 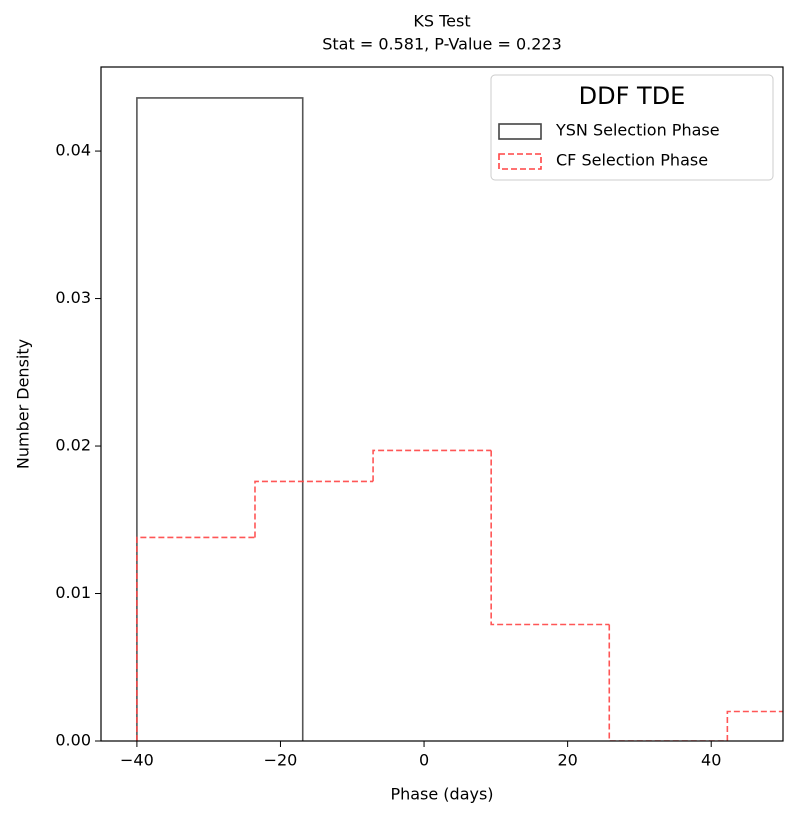 I want to click on x-axis-label: Phase (days), so click(x=441, y=794).